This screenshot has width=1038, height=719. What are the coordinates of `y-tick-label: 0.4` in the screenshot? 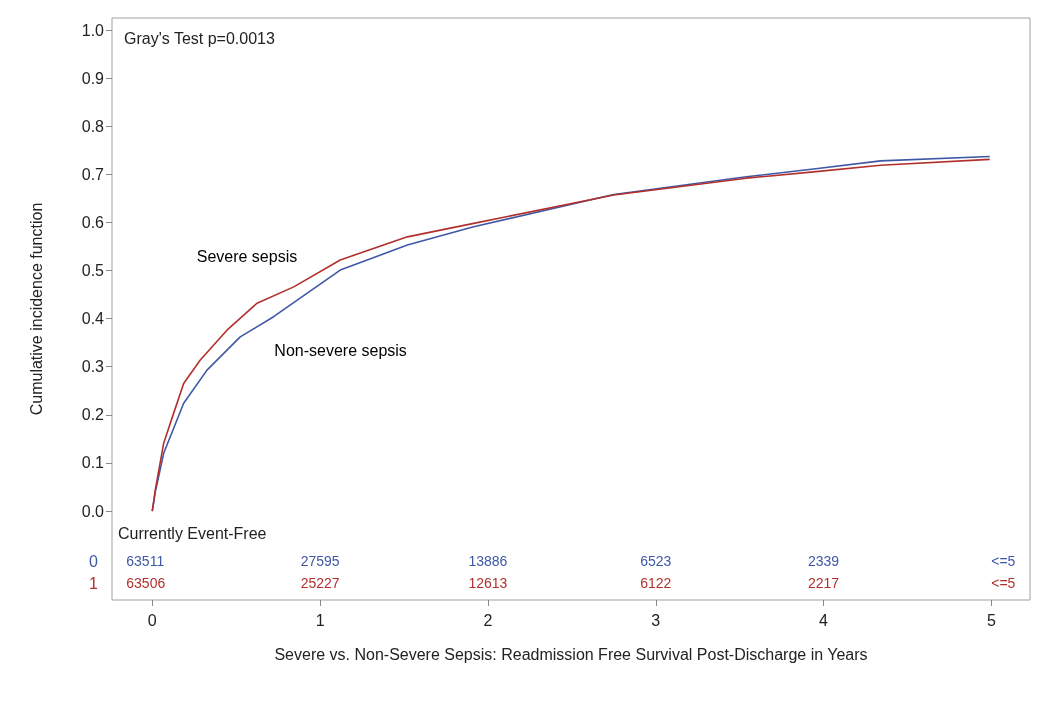 It's located at (93, 319).